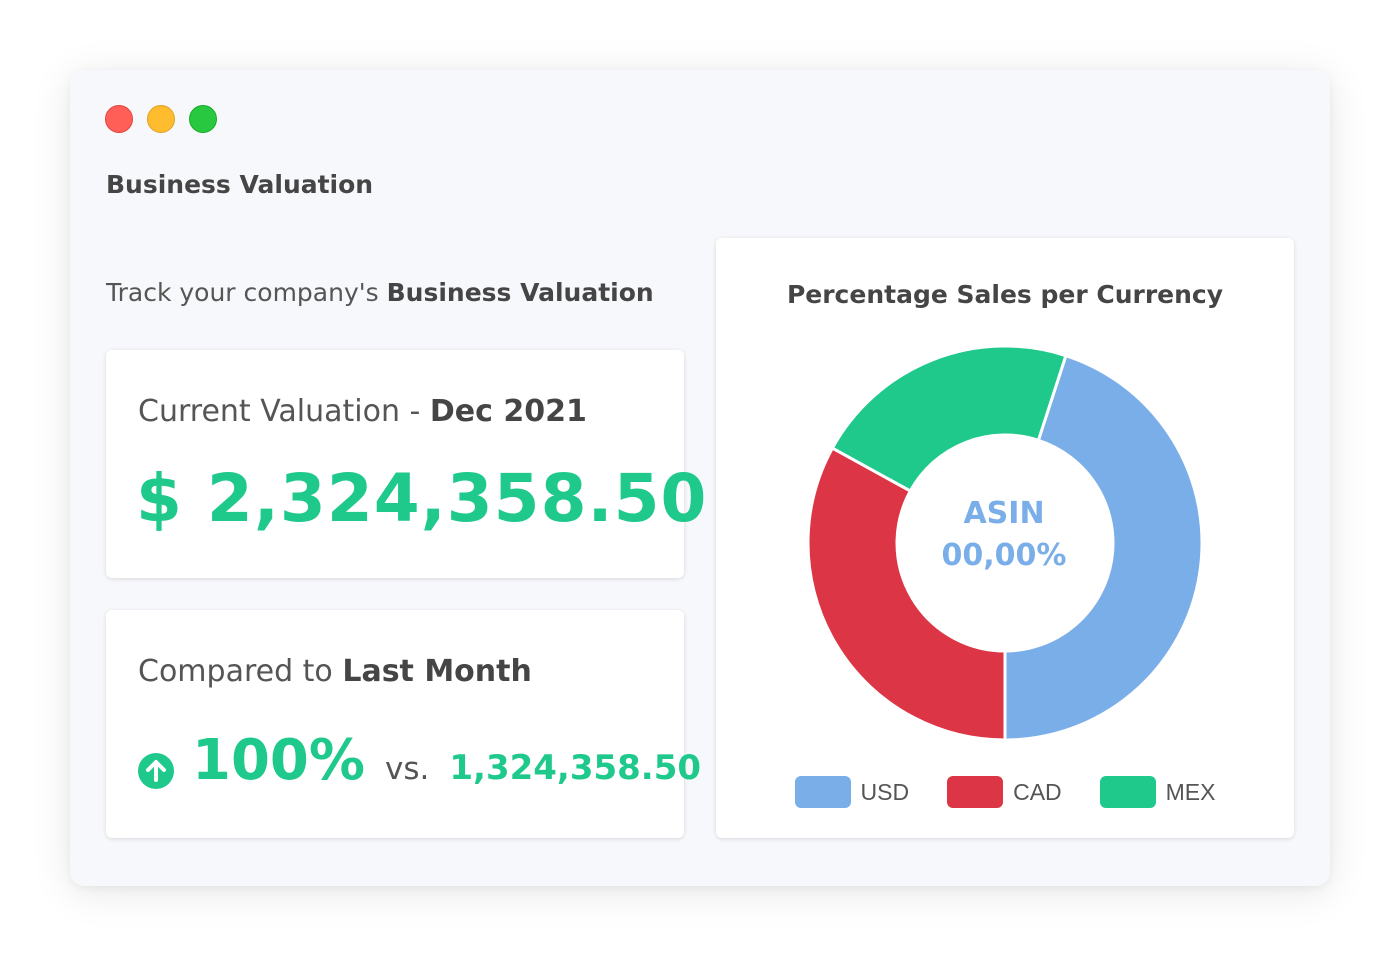 This screenshot has width=1400, height=956. What do you see at coordinates (508, 411) in the screenshot?
I see `valuation-label-date: Dec 2021` at bounding box center [508, 411].